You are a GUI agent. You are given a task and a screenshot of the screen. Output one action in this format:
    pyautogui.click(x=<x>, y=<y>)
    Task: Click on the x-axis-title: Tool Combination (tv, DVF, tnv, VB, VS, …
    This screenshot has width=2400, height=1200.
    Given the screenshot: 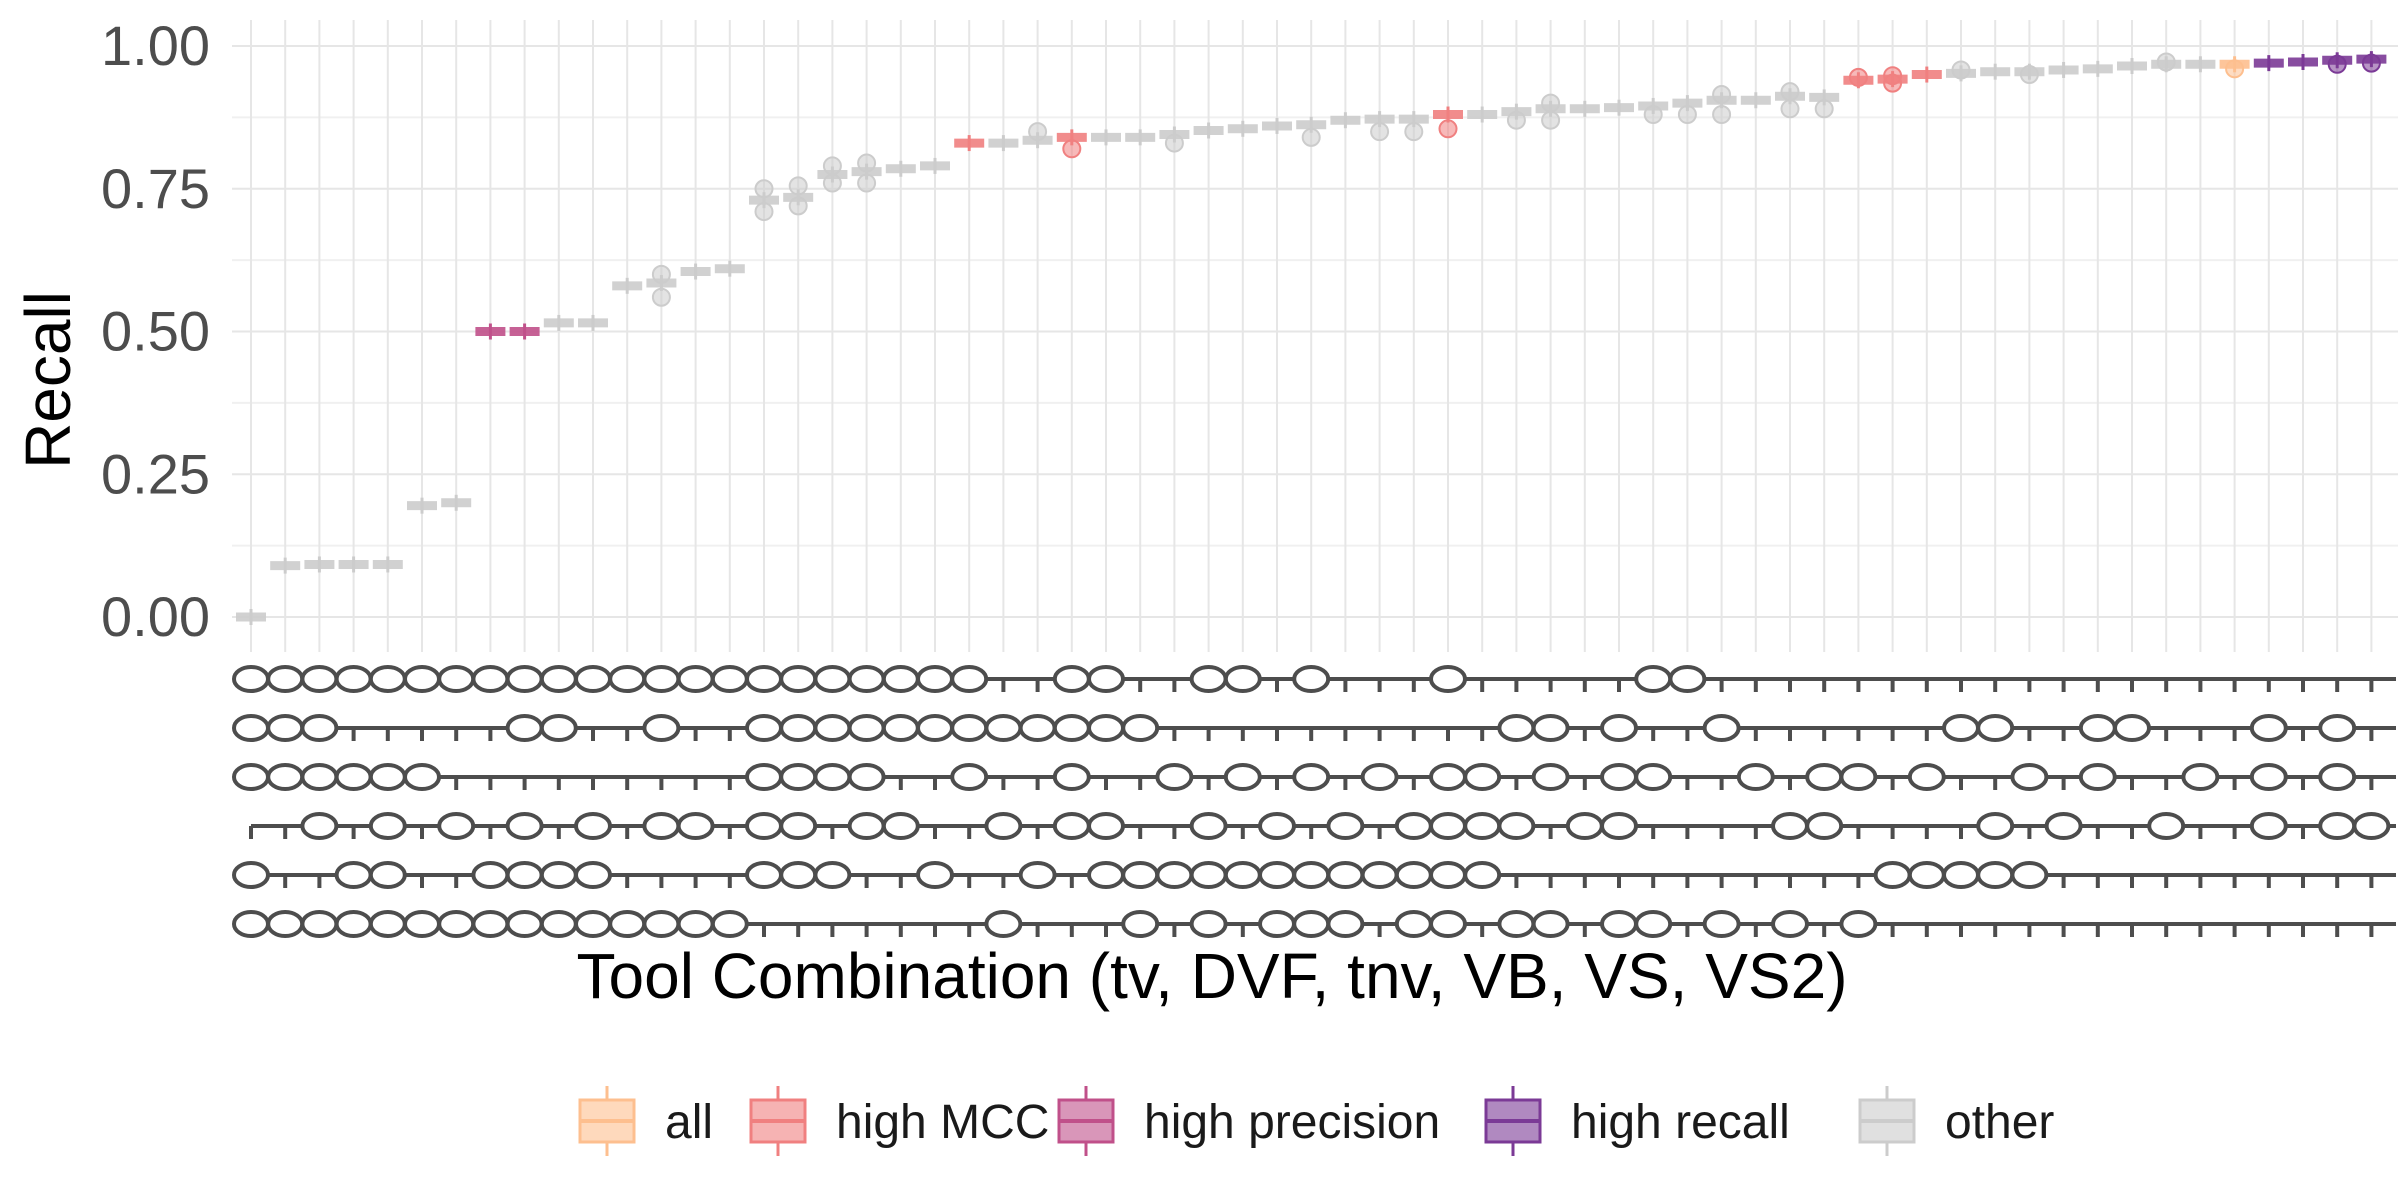 What is the action you would take?
    pyautogui.click(x=1212, y=976)
    